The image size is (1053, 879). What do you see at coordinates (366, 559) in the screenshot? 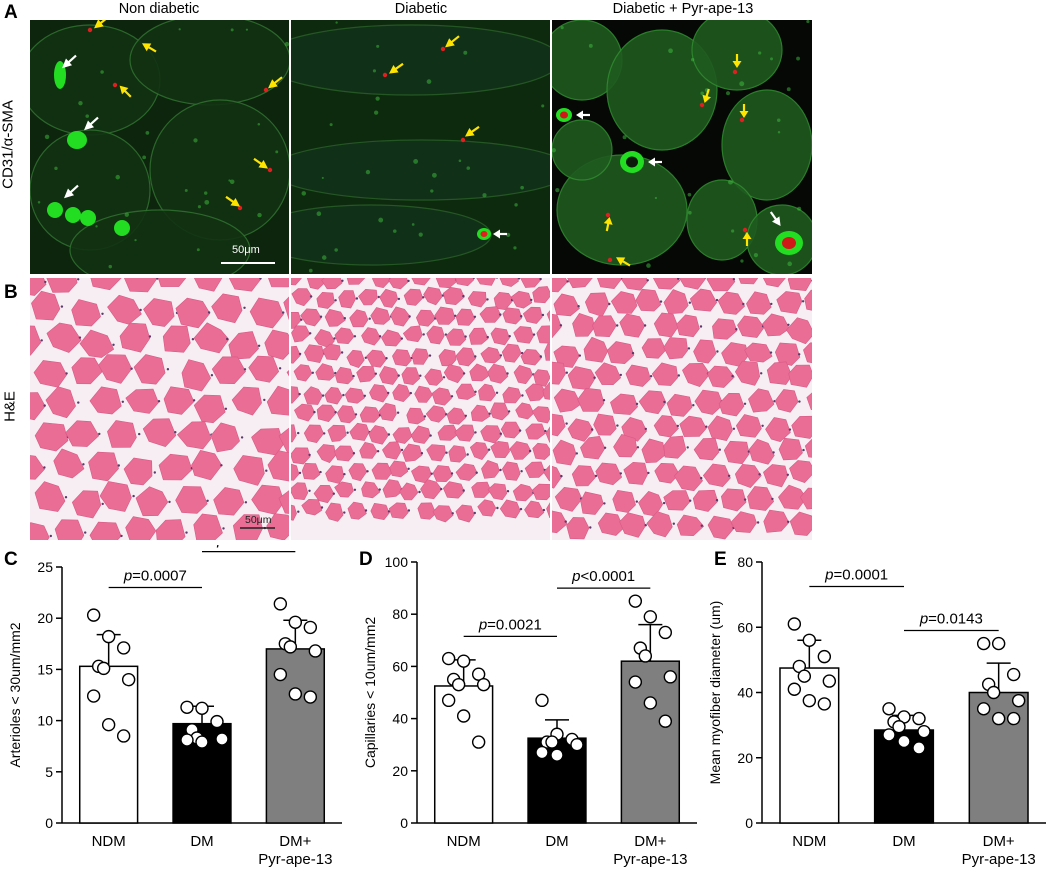
I see `panel-letter-d: D` at bounding box center [366, 559].